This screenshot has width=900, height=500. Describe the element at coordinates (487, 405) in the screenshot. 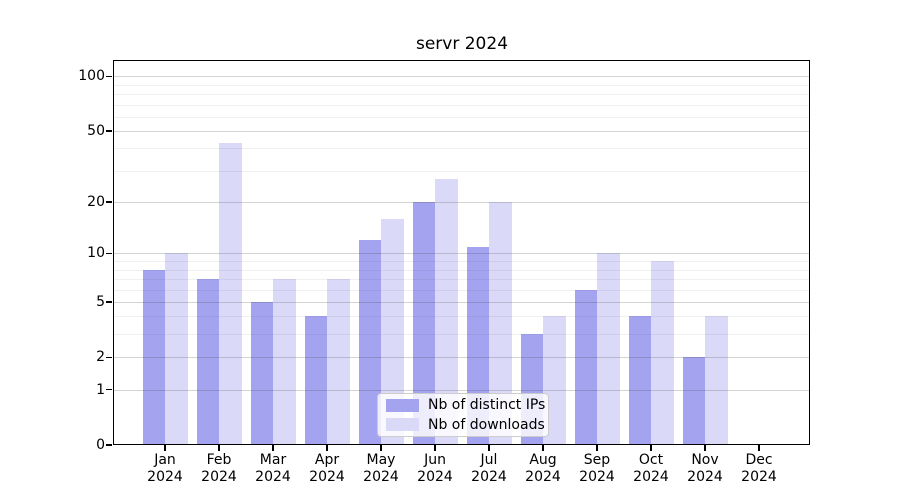

I see `legend-label-distinct-ips: Nb of distinct IPs` at that location.